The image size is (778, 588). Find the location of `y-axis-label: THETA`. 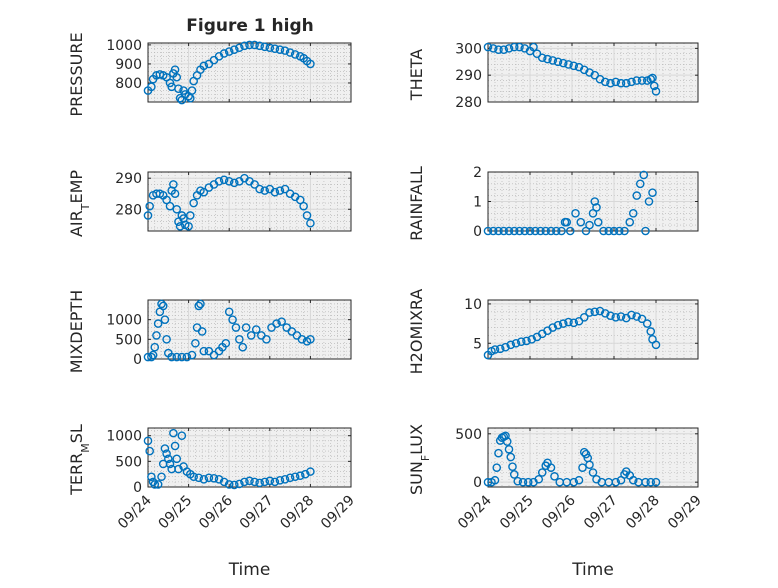

y-axis-label: THETA is located at coordinates (416, 75).